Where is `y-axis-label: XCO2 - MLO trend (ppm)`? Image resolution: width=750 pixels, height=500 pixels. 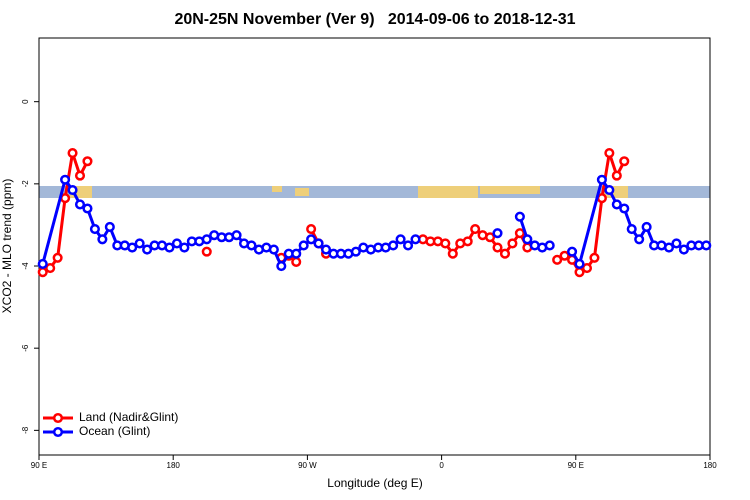
y-axis-label: XCO2 - MLO trend (ppm) is located at coordinates (7, 246).